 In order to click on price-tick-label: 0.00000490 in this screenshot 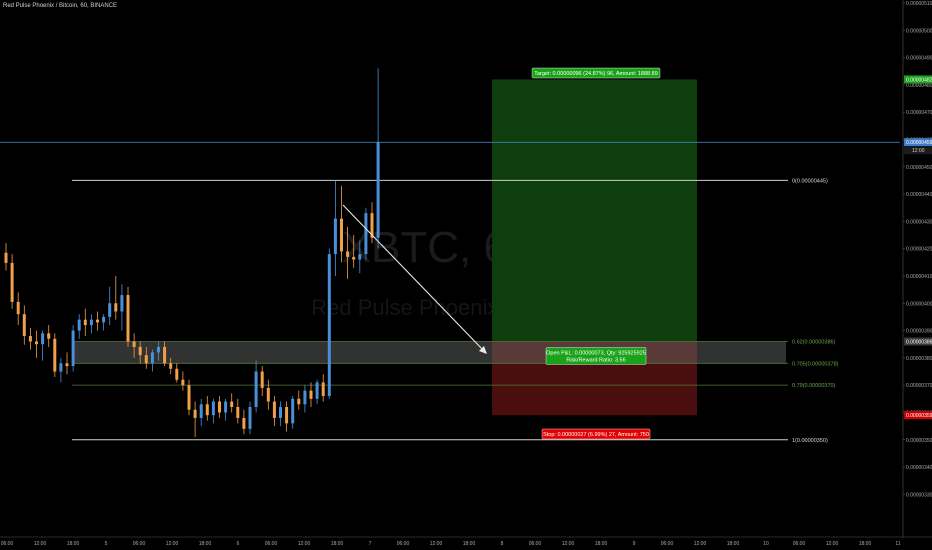, I will do `click(919, 59)`.